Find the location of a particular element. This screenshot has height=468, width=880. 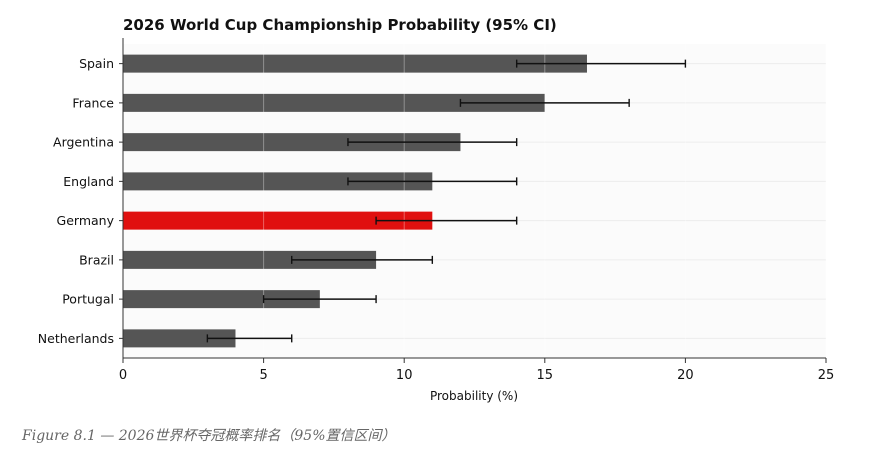

x-tick-label: 5 is located at coordinates (263, 375).